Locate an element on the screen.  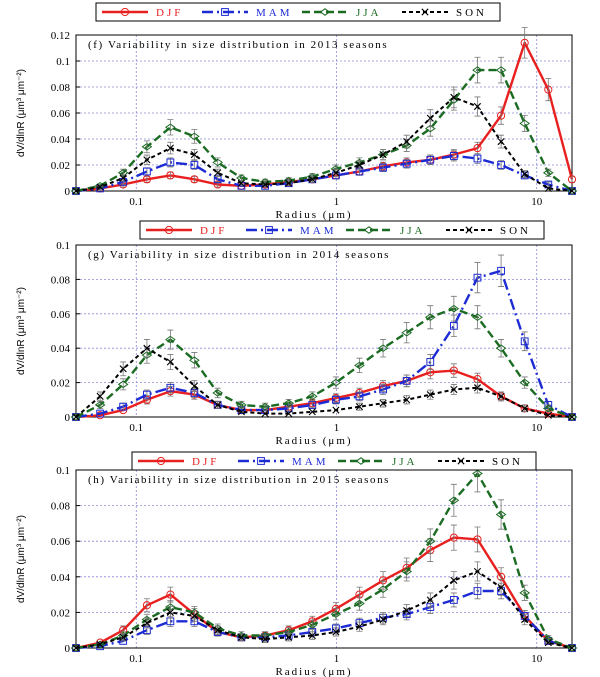
series-line-son is located at coordinates (324, 382).